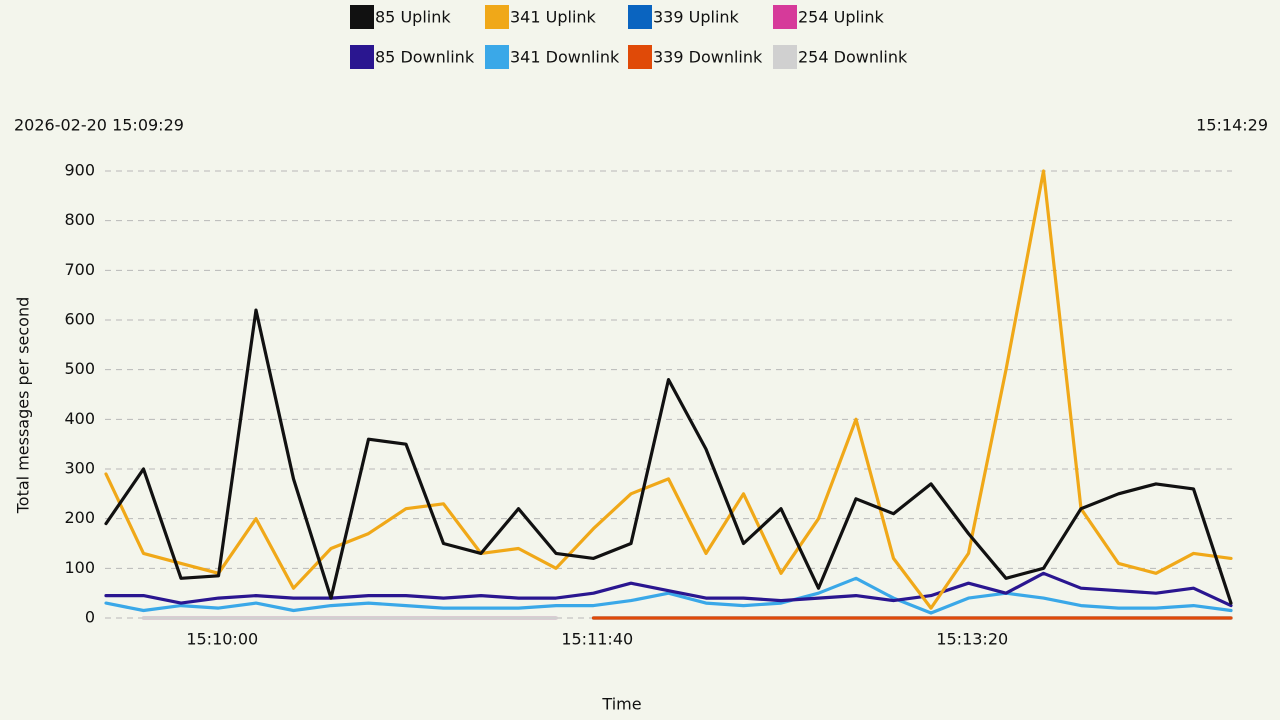  Describe the element at coordinates (425, 57) in the screenshot. I see `legend-label: 85 Downlink` at that location.